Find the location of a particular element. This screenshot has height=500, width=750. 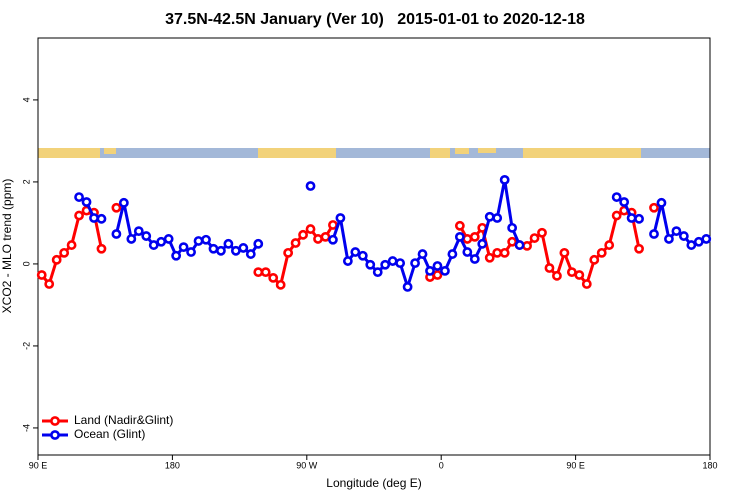

x-tick-label: 90 E is located at coordinates (575, 465).